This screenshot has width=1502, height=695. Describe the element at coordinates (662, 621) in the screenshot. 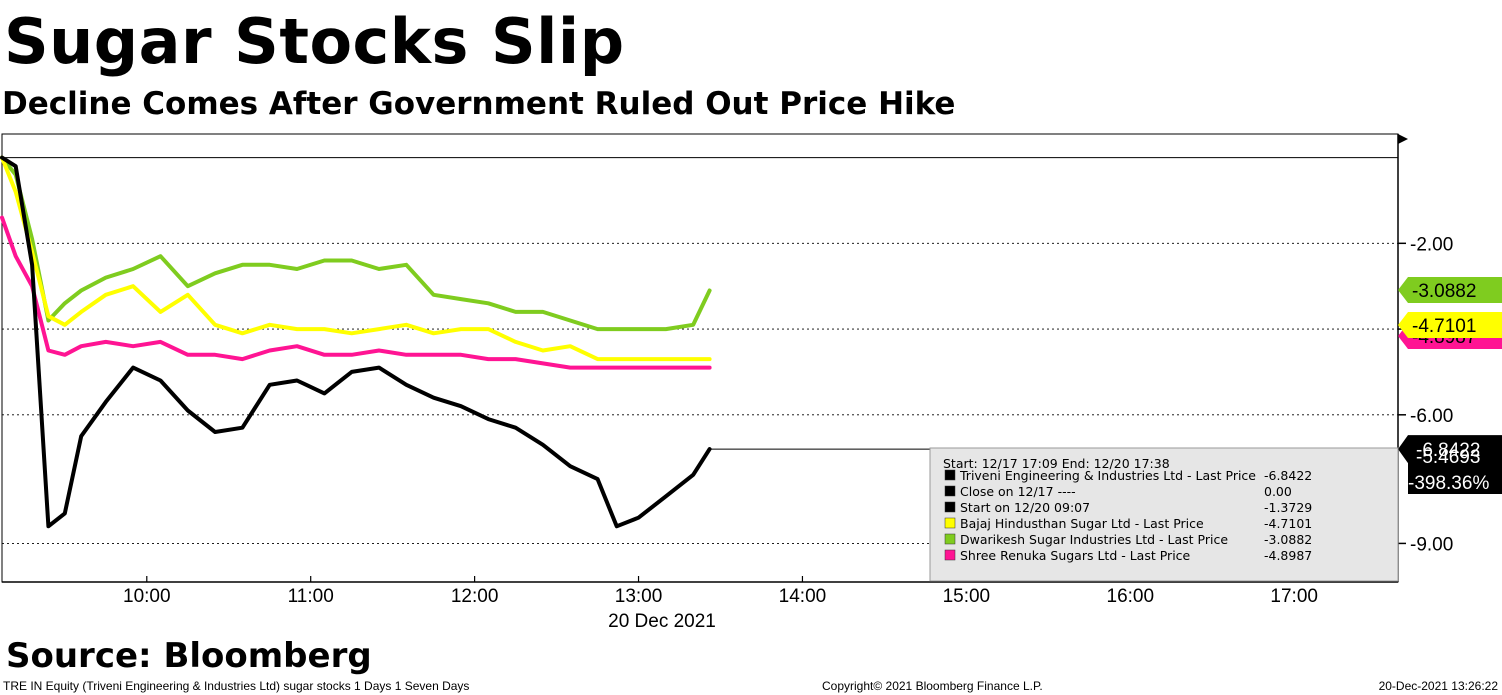

I see `x-axis-label: 20 Dec 2021` at that location.